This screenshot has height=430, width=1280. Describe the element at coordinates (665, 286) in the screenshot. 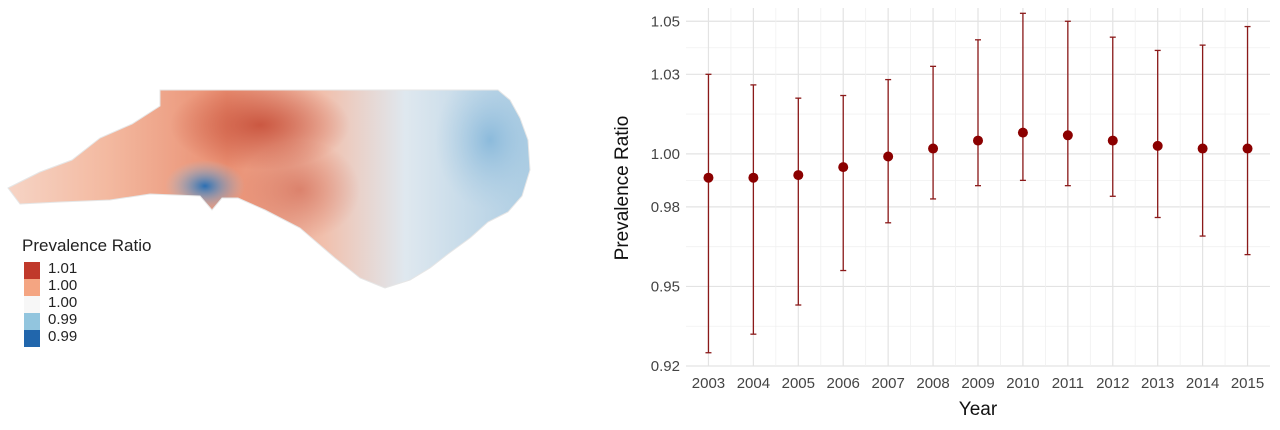

I see `y-tick-label: 0.95` at that location.